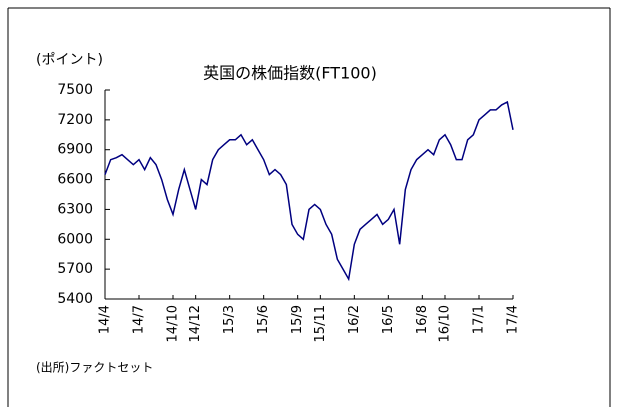 The width and height of the screenshot is (617, 407). What do you see at coordinates (290, 73) in the screenshot?
I see `chart-title: 英国の株価指数(FT100)` at bounding box center [290, 73].